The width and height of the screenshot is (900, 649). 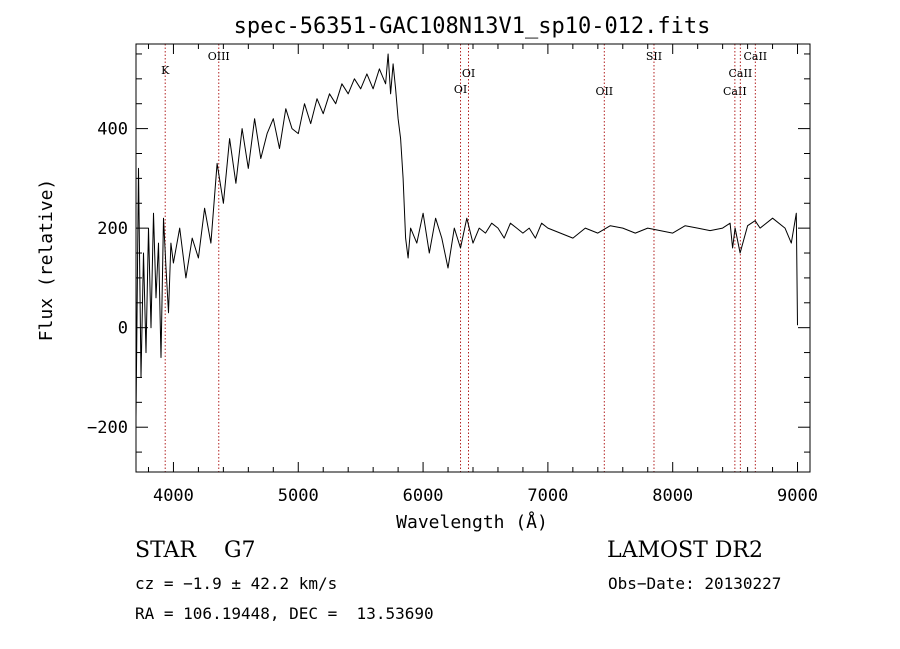 What do you see at coordinates (173, 496) in the screenshot?
I see `x-tick-label-0: 4000` at bounding box center [173, 496].